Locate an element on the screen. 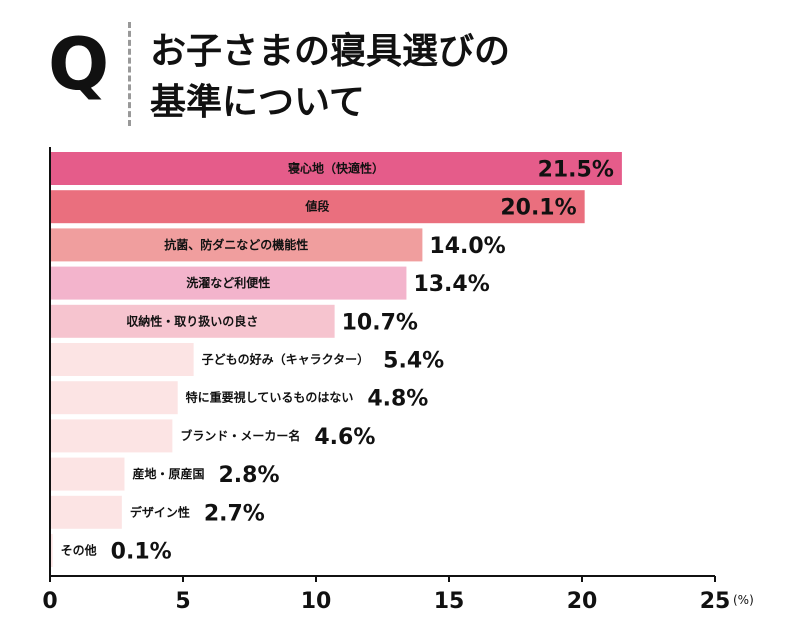 This screenshot has height=636, width=805. category-label: 抗菌、防ダニなどの機能性 is located at coordinates (236, 244).